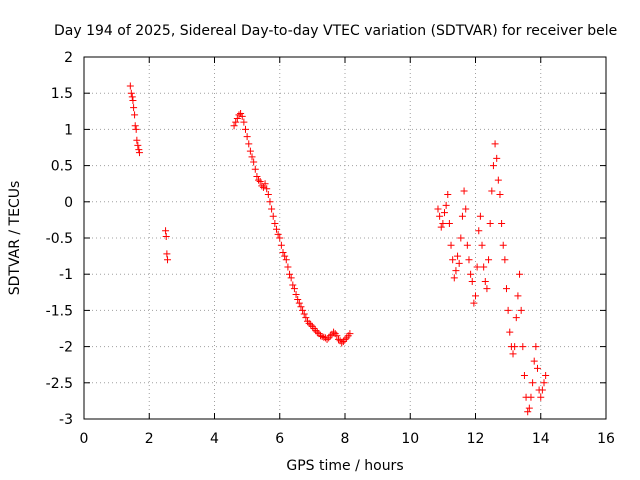  What do you see at coordinates (59, 311) in the screenshot?
I see `y-tick-label-3: -1.5` at bounding box center [59, 311].